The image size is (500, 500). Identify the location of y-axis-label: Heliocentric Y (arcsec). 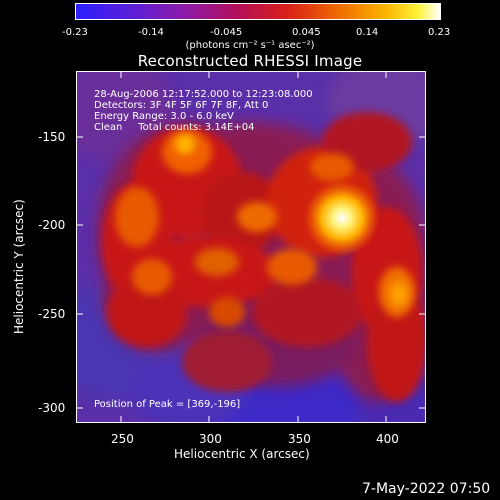
(19, 266).